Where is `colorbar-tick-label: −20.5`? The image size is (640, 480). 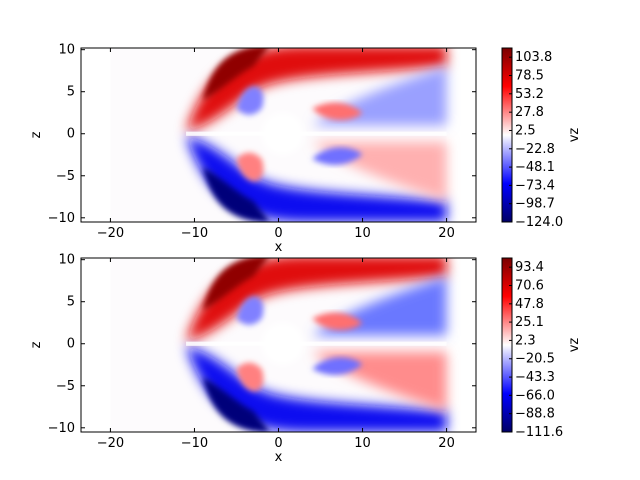
colorbar-tick-label: −20.5 is located at coordinates (535, 359).